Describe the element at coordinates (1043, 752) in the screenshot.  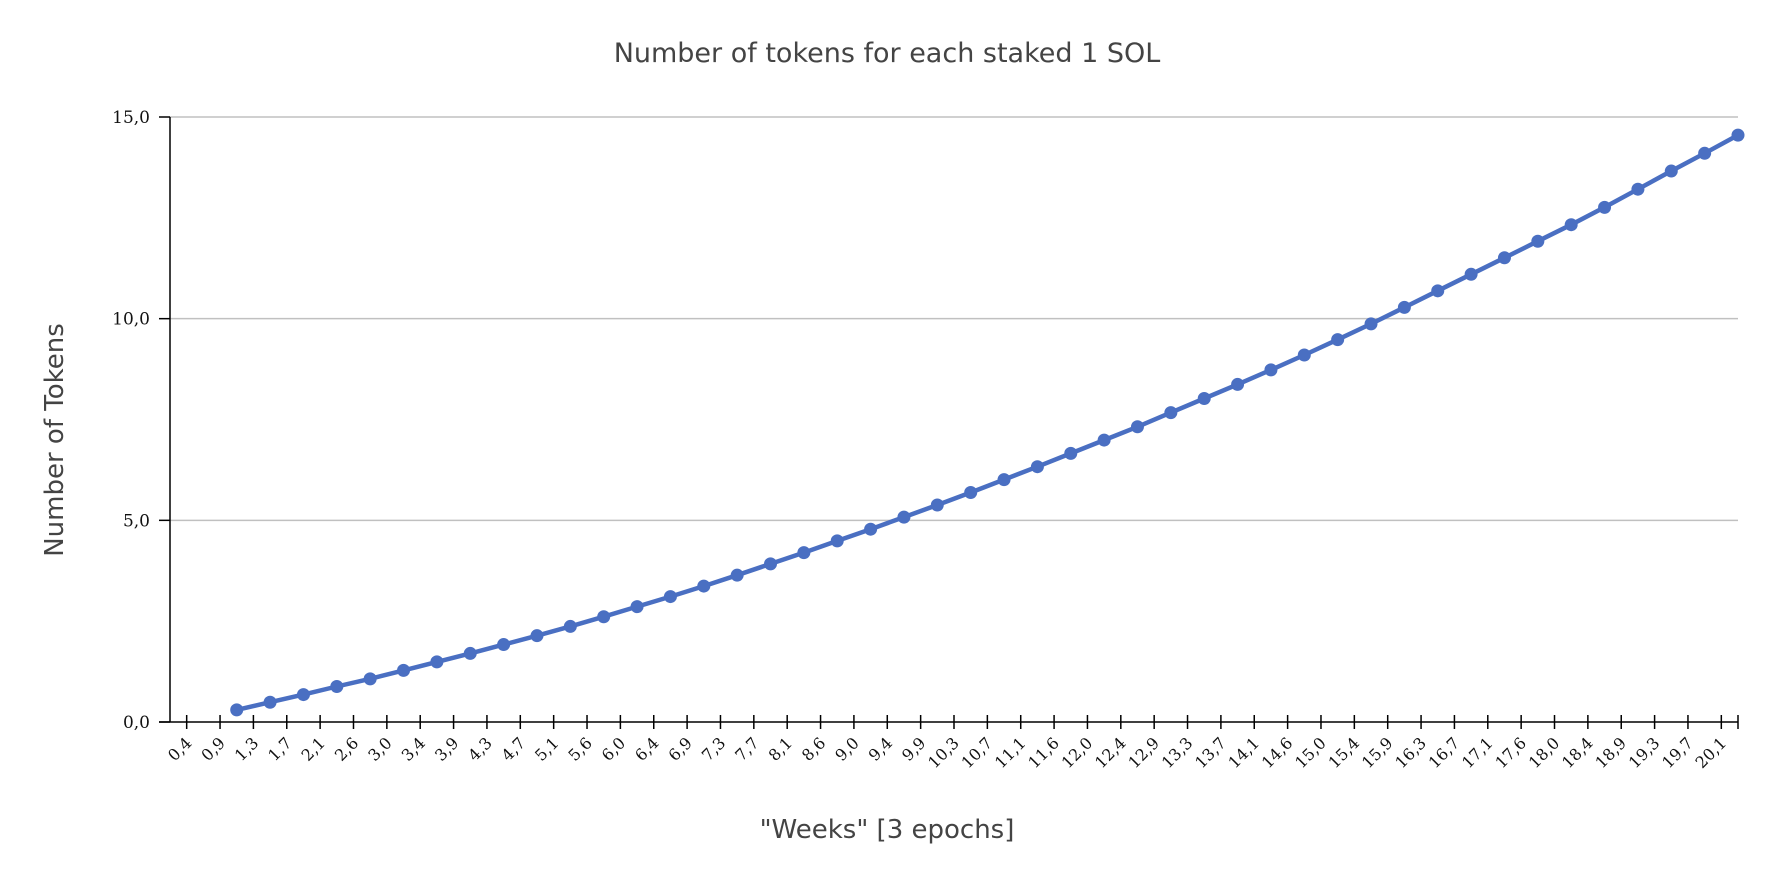
I see `x-tick-label: 11,6` at that location.